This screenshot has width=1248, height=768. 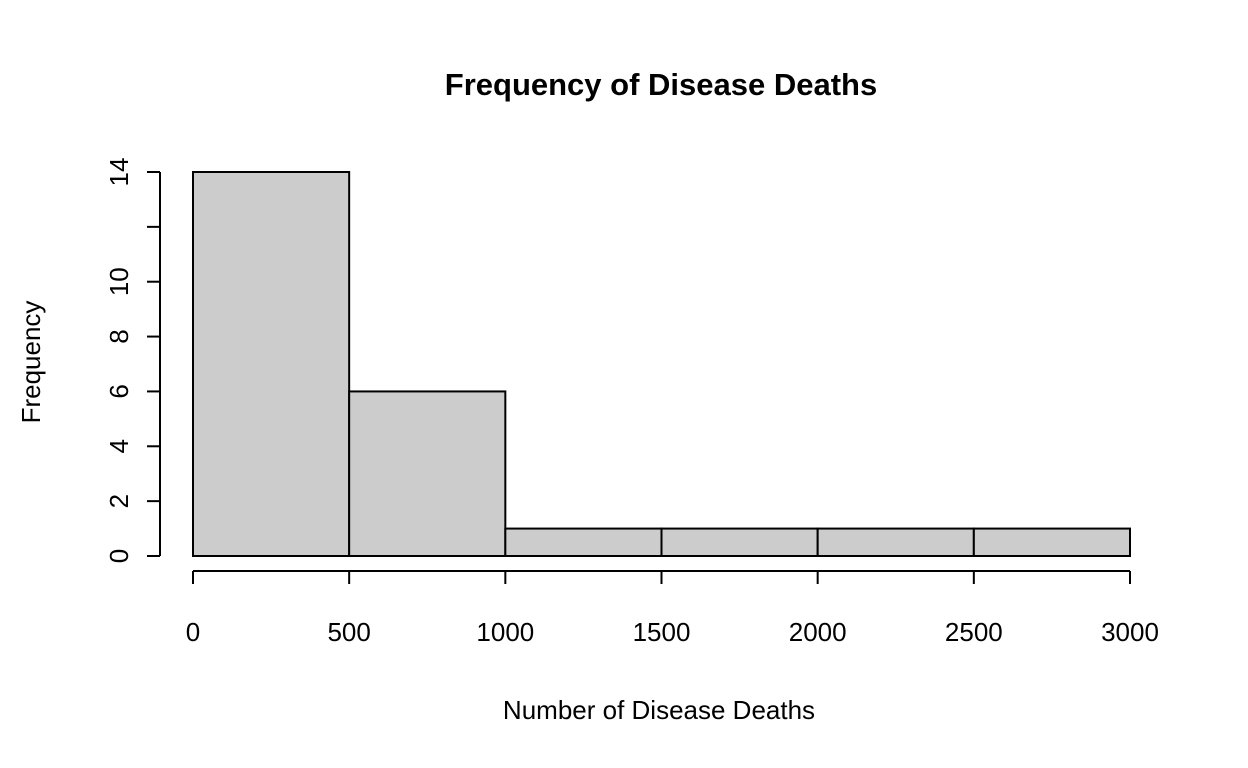 I want to click on x-tick-label: 1000, so click(x=505, y=632).